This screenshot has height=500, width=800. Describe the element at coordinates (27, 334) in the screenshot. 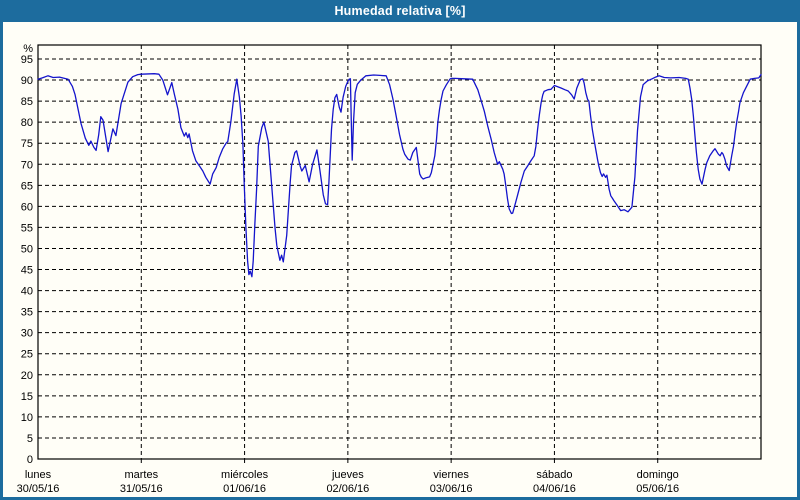

I see `y-tick-label-30: 30` at that location.